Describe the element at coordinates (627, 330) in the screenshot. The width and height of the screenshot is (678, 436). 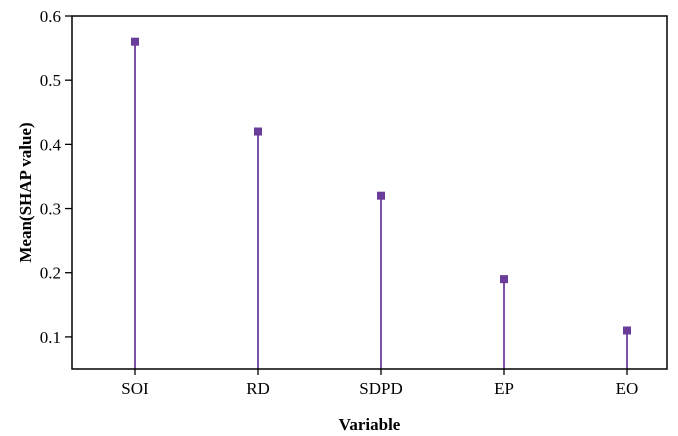
I see `marker-eo` at that location.